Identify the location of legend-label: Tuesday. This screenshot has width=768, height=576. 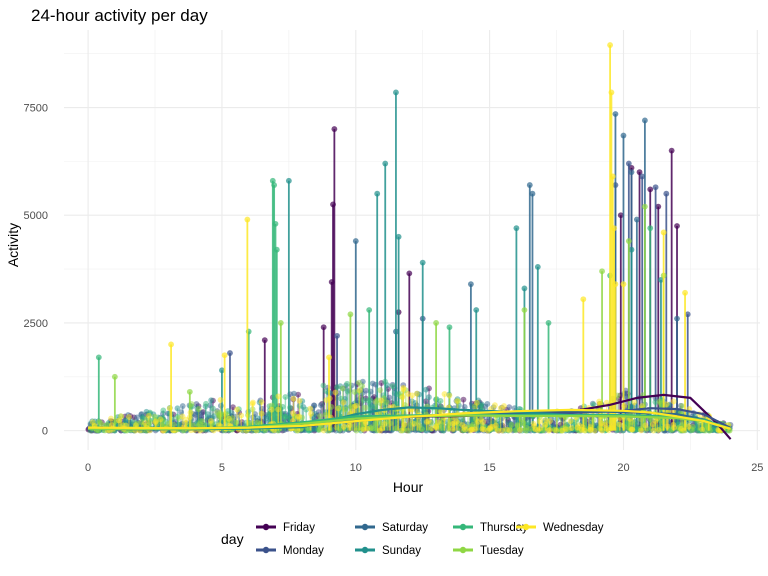
(502, 551).